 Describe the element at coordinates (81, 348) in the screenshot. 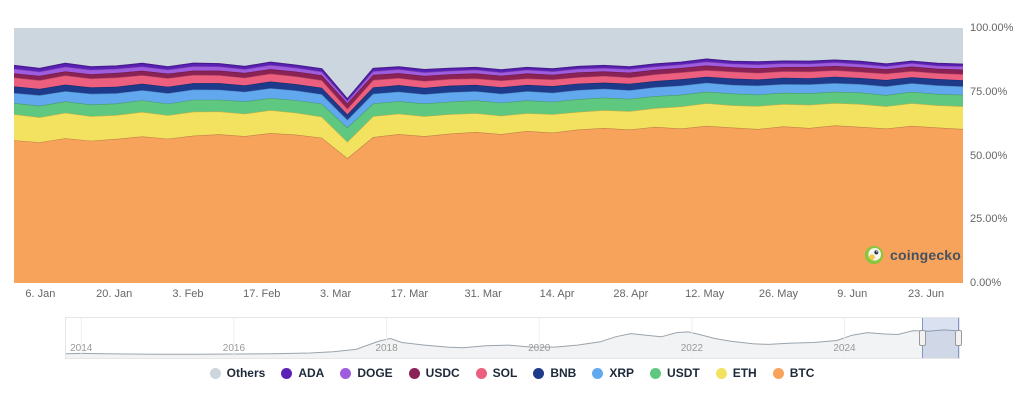

I see `navigator-year-label: 2014` at that location.